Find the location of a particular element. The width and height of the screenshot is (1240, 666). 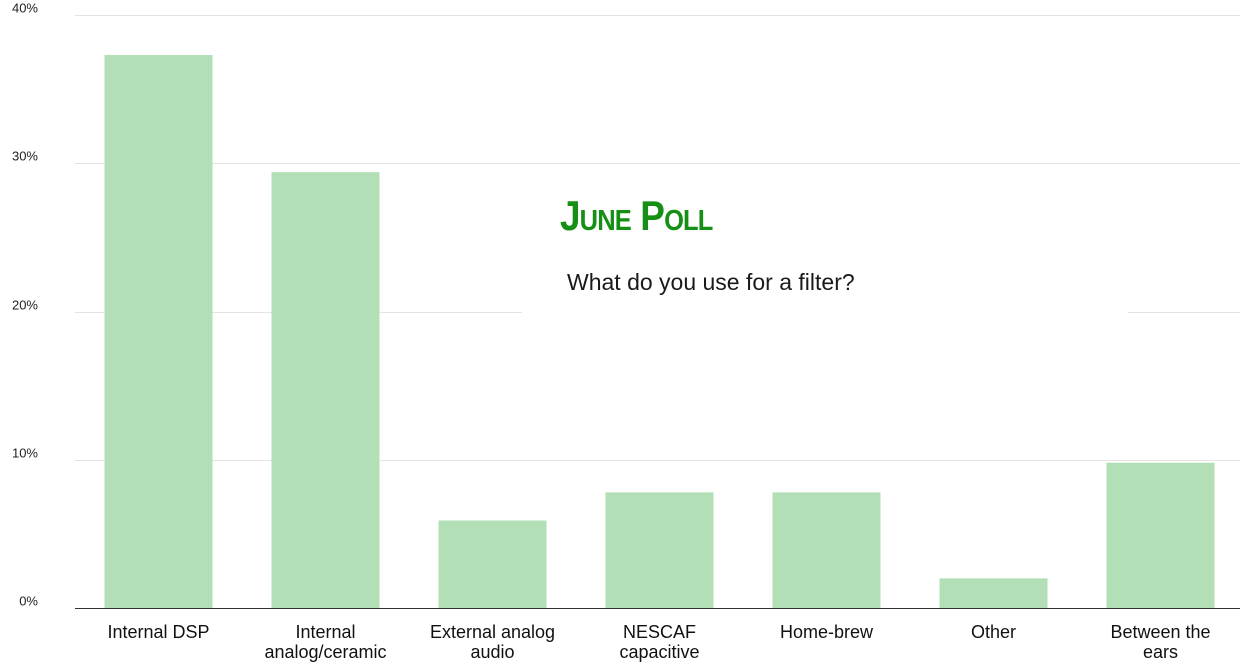

x-tick-label: External analog audio is located at coordinates (492, 642).